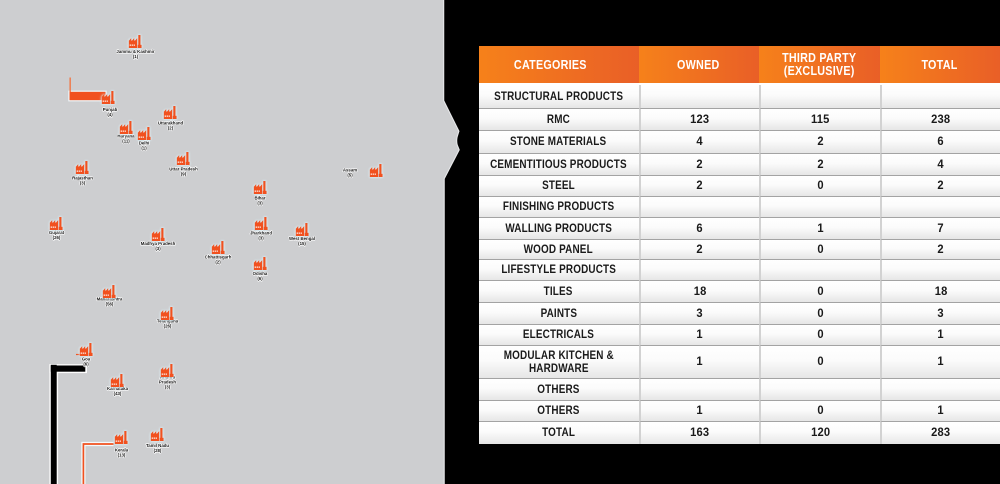  I want to click on svg-text: Jharkhand, so click(261, 232).